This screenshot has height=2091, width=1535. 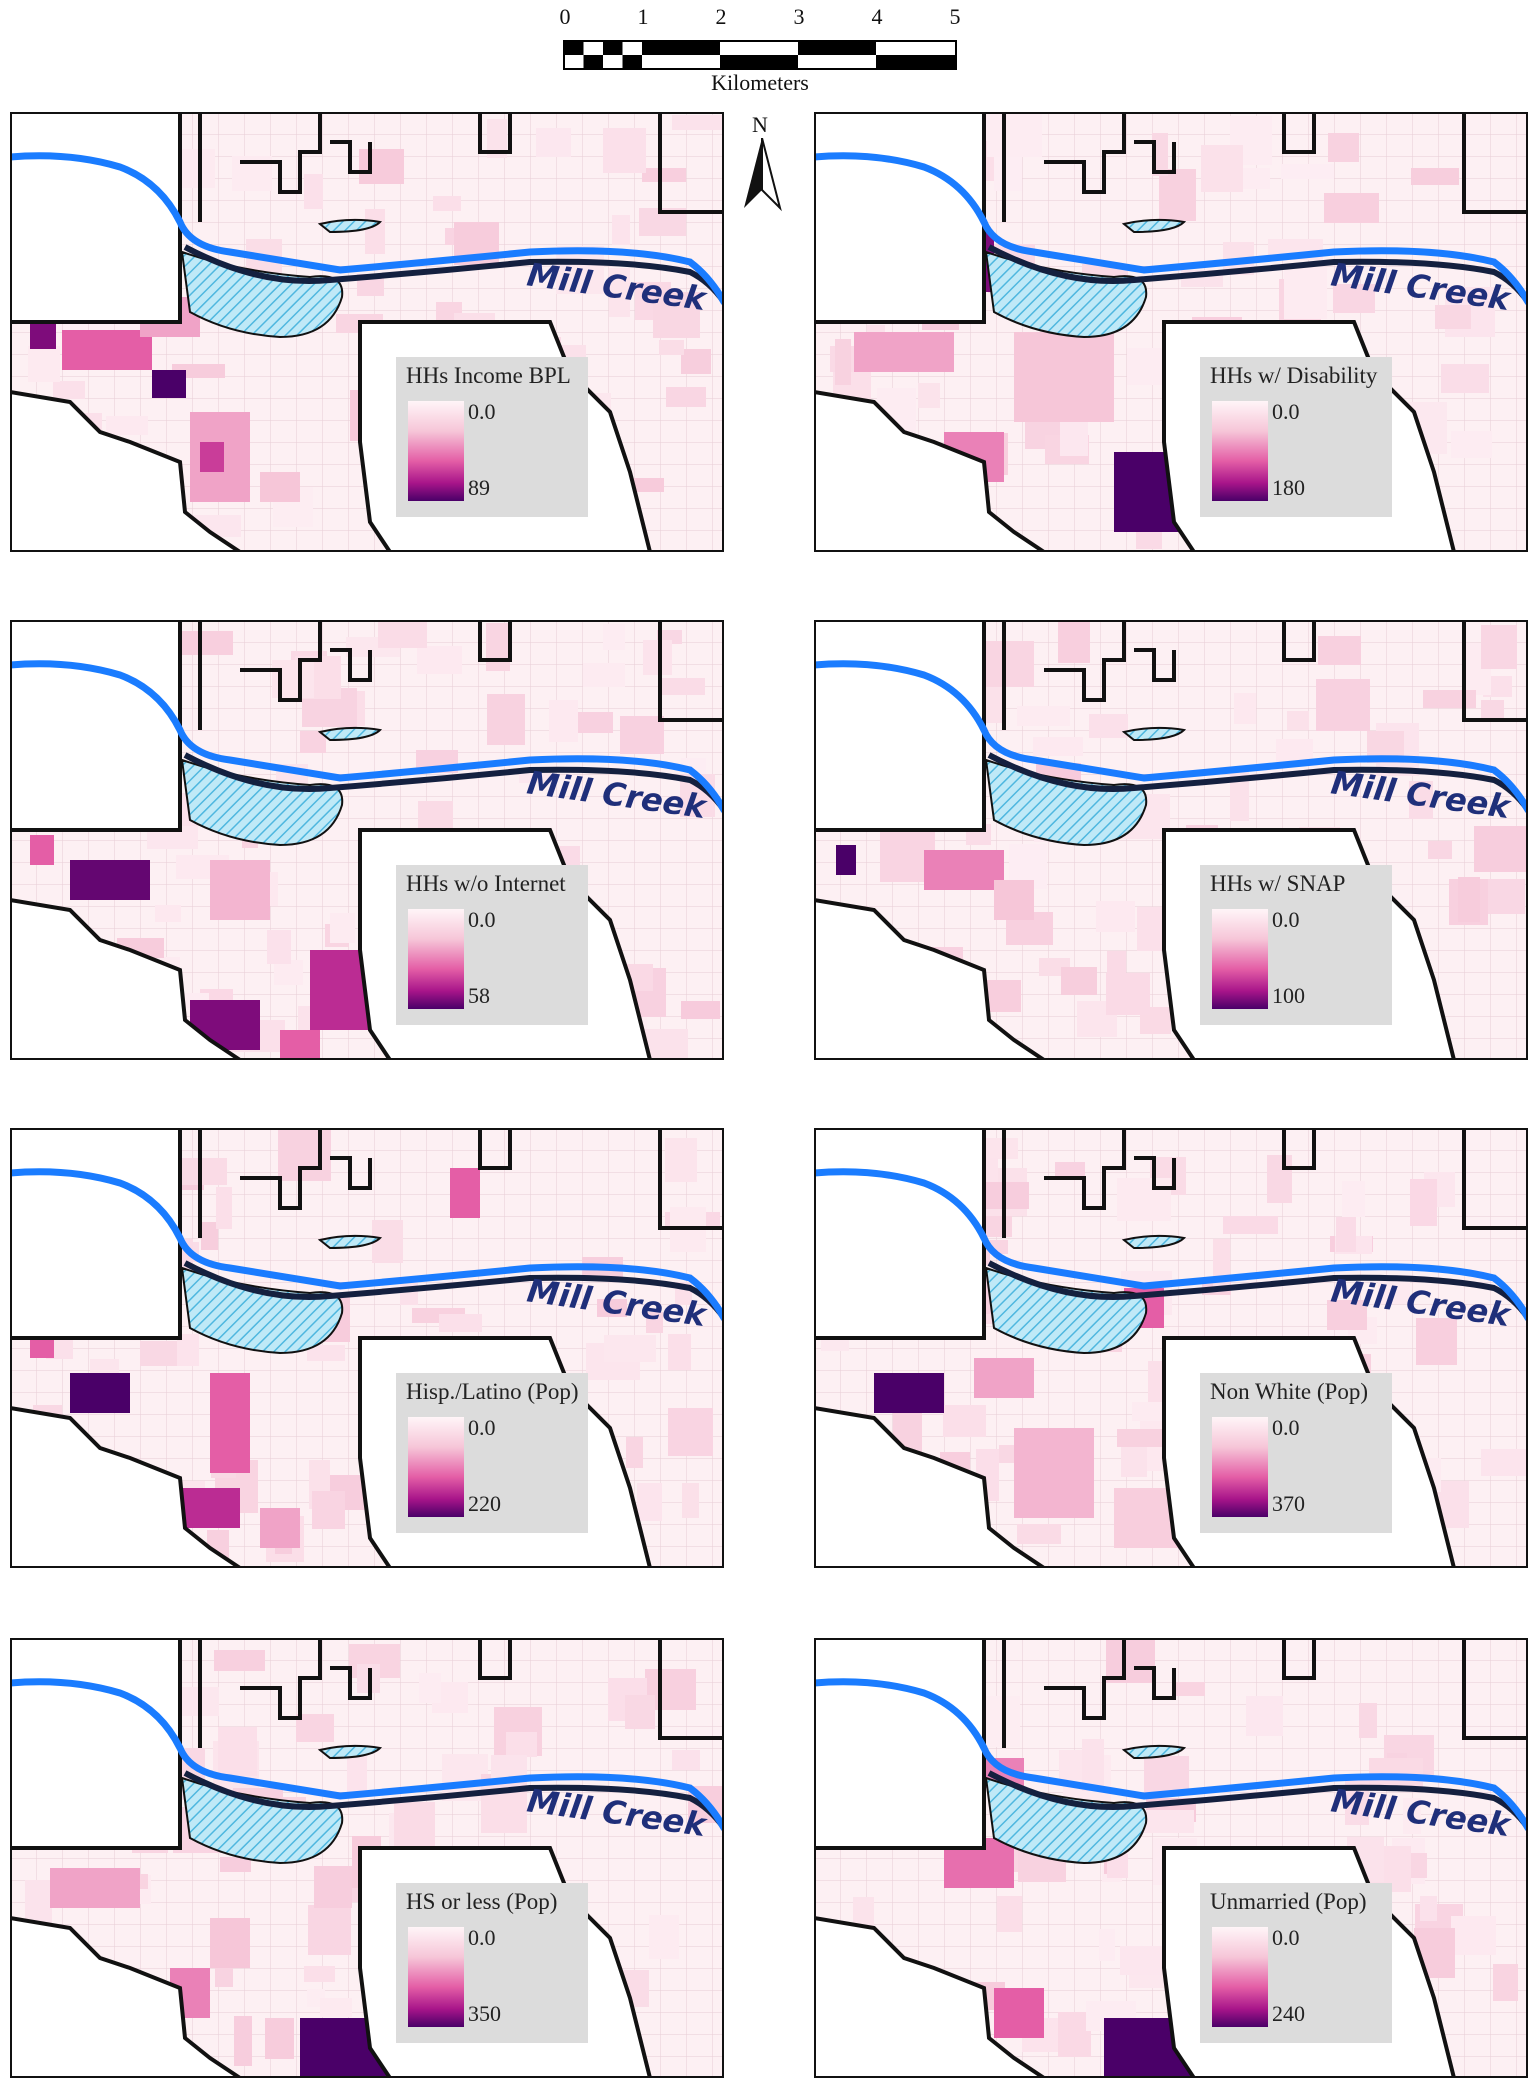 I want to click on map-panel-income-bpl: Mill Creek HHs Income BPL 0.0 89, so click(x=367, y=332).